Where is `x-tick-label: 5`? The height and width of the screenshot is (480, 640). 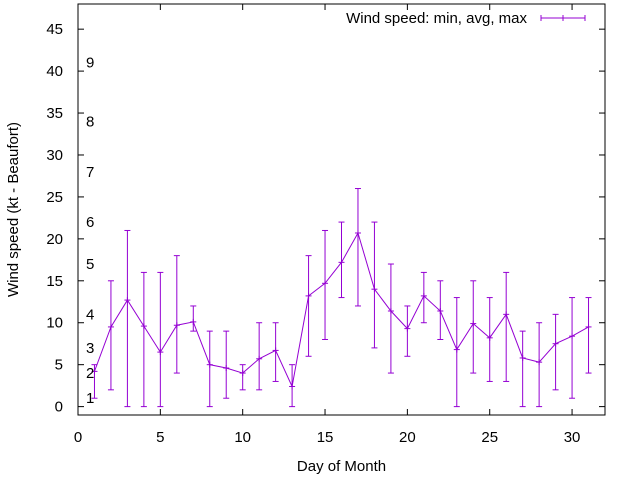
x-tick-label: 5 is located at coordinates (160, 437).